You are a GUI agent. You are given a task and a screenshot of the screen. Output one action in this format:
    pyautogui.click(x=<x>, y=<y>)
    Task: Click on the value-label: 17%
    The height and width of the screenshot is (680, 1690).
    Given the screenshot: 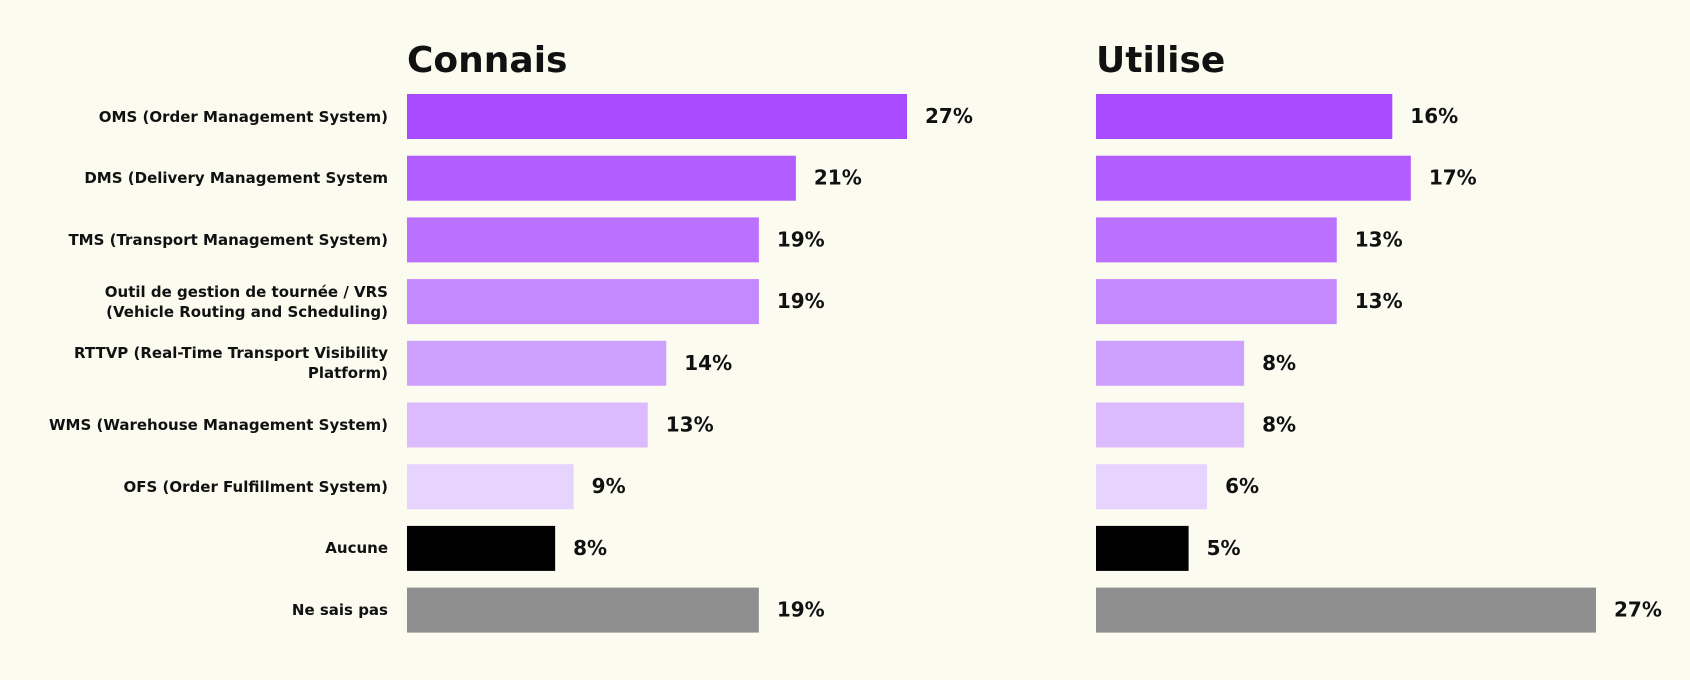 What is the action you would take?
    pyautogui.click(x=1453, y=178)
    